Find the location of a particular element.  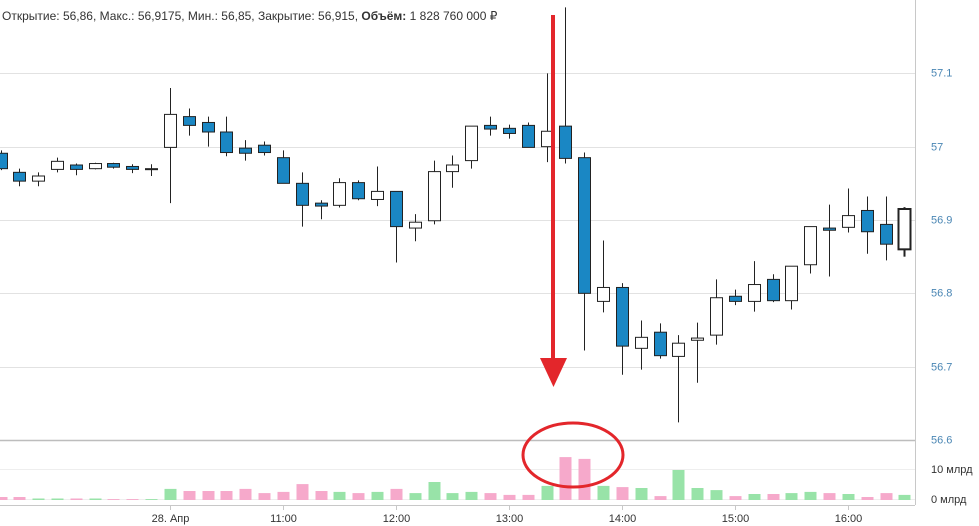

header-low: 56,85, is located at coordinates (237, 16).